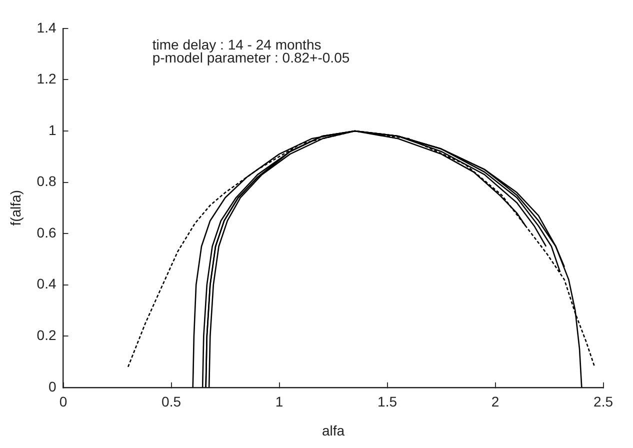 This screenshot has width=633, height=448. I want to click on x-tick-label: 0.5, so click(172, 402).